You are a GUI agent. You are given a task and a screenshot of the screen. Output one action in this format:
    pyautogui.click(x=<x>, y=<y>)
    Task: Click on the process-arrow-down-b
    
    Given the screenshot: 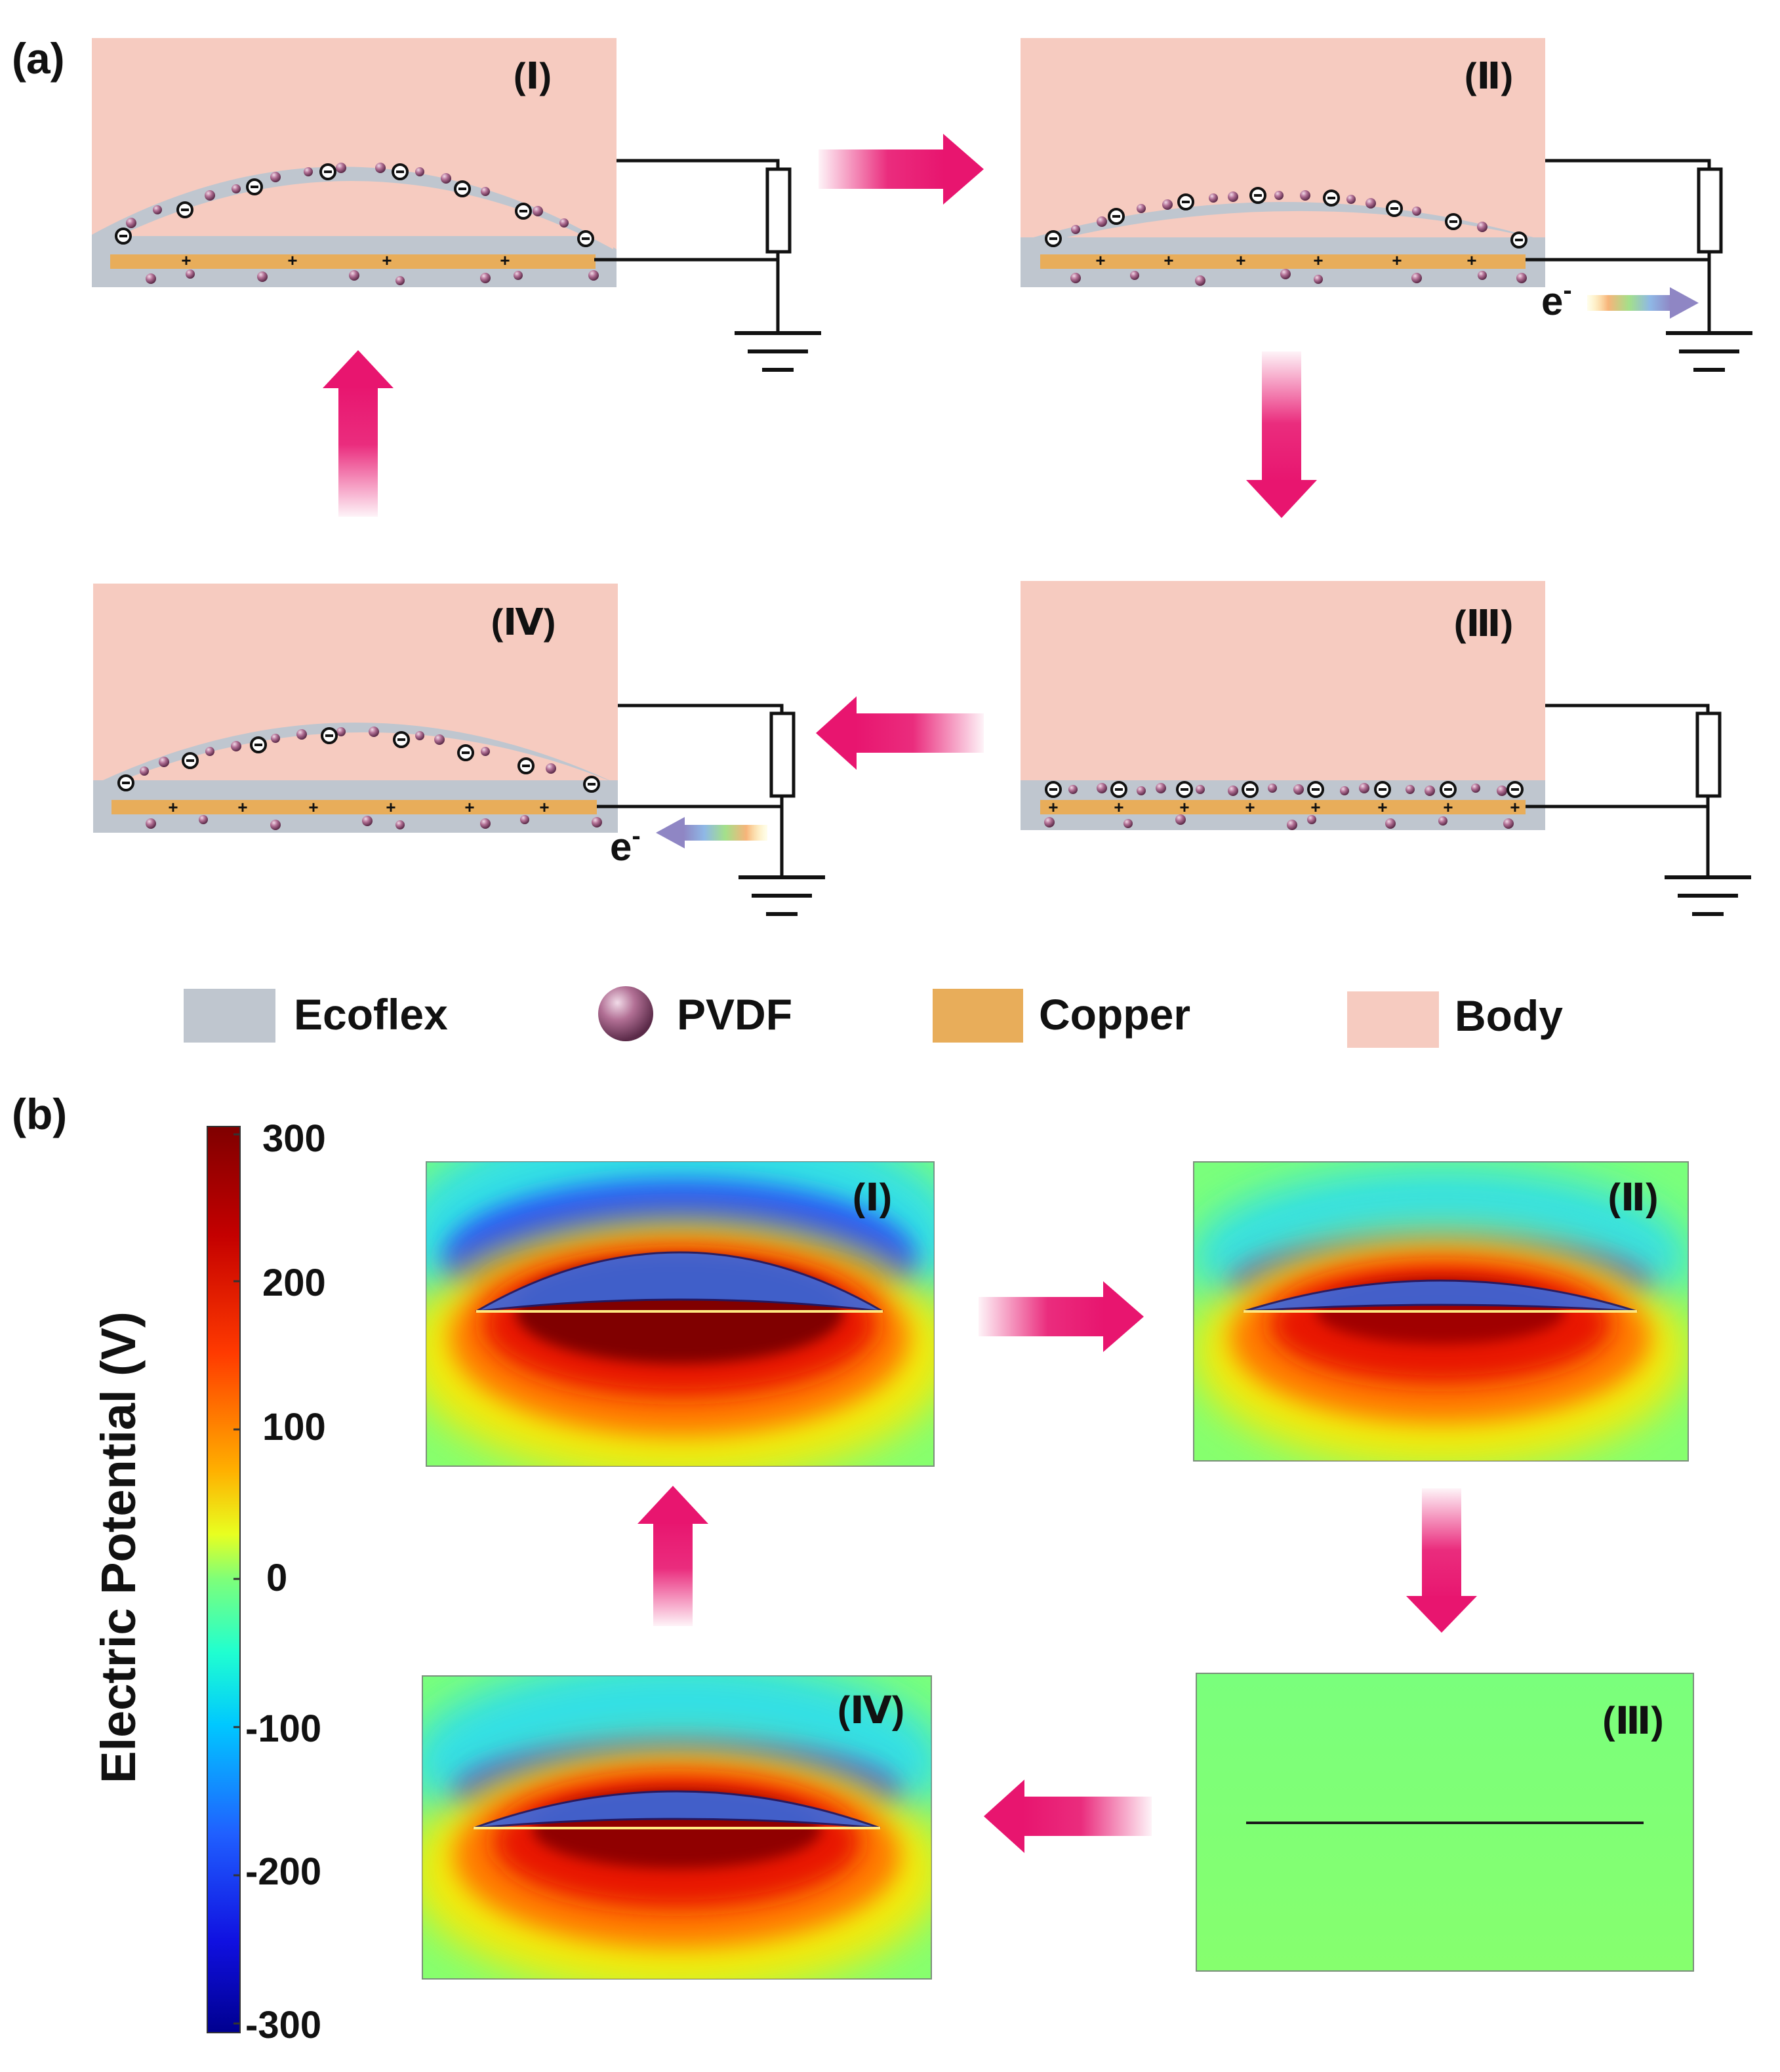 What is the action you would take?
    pyautogui.click(x=1441, y=1560)
    